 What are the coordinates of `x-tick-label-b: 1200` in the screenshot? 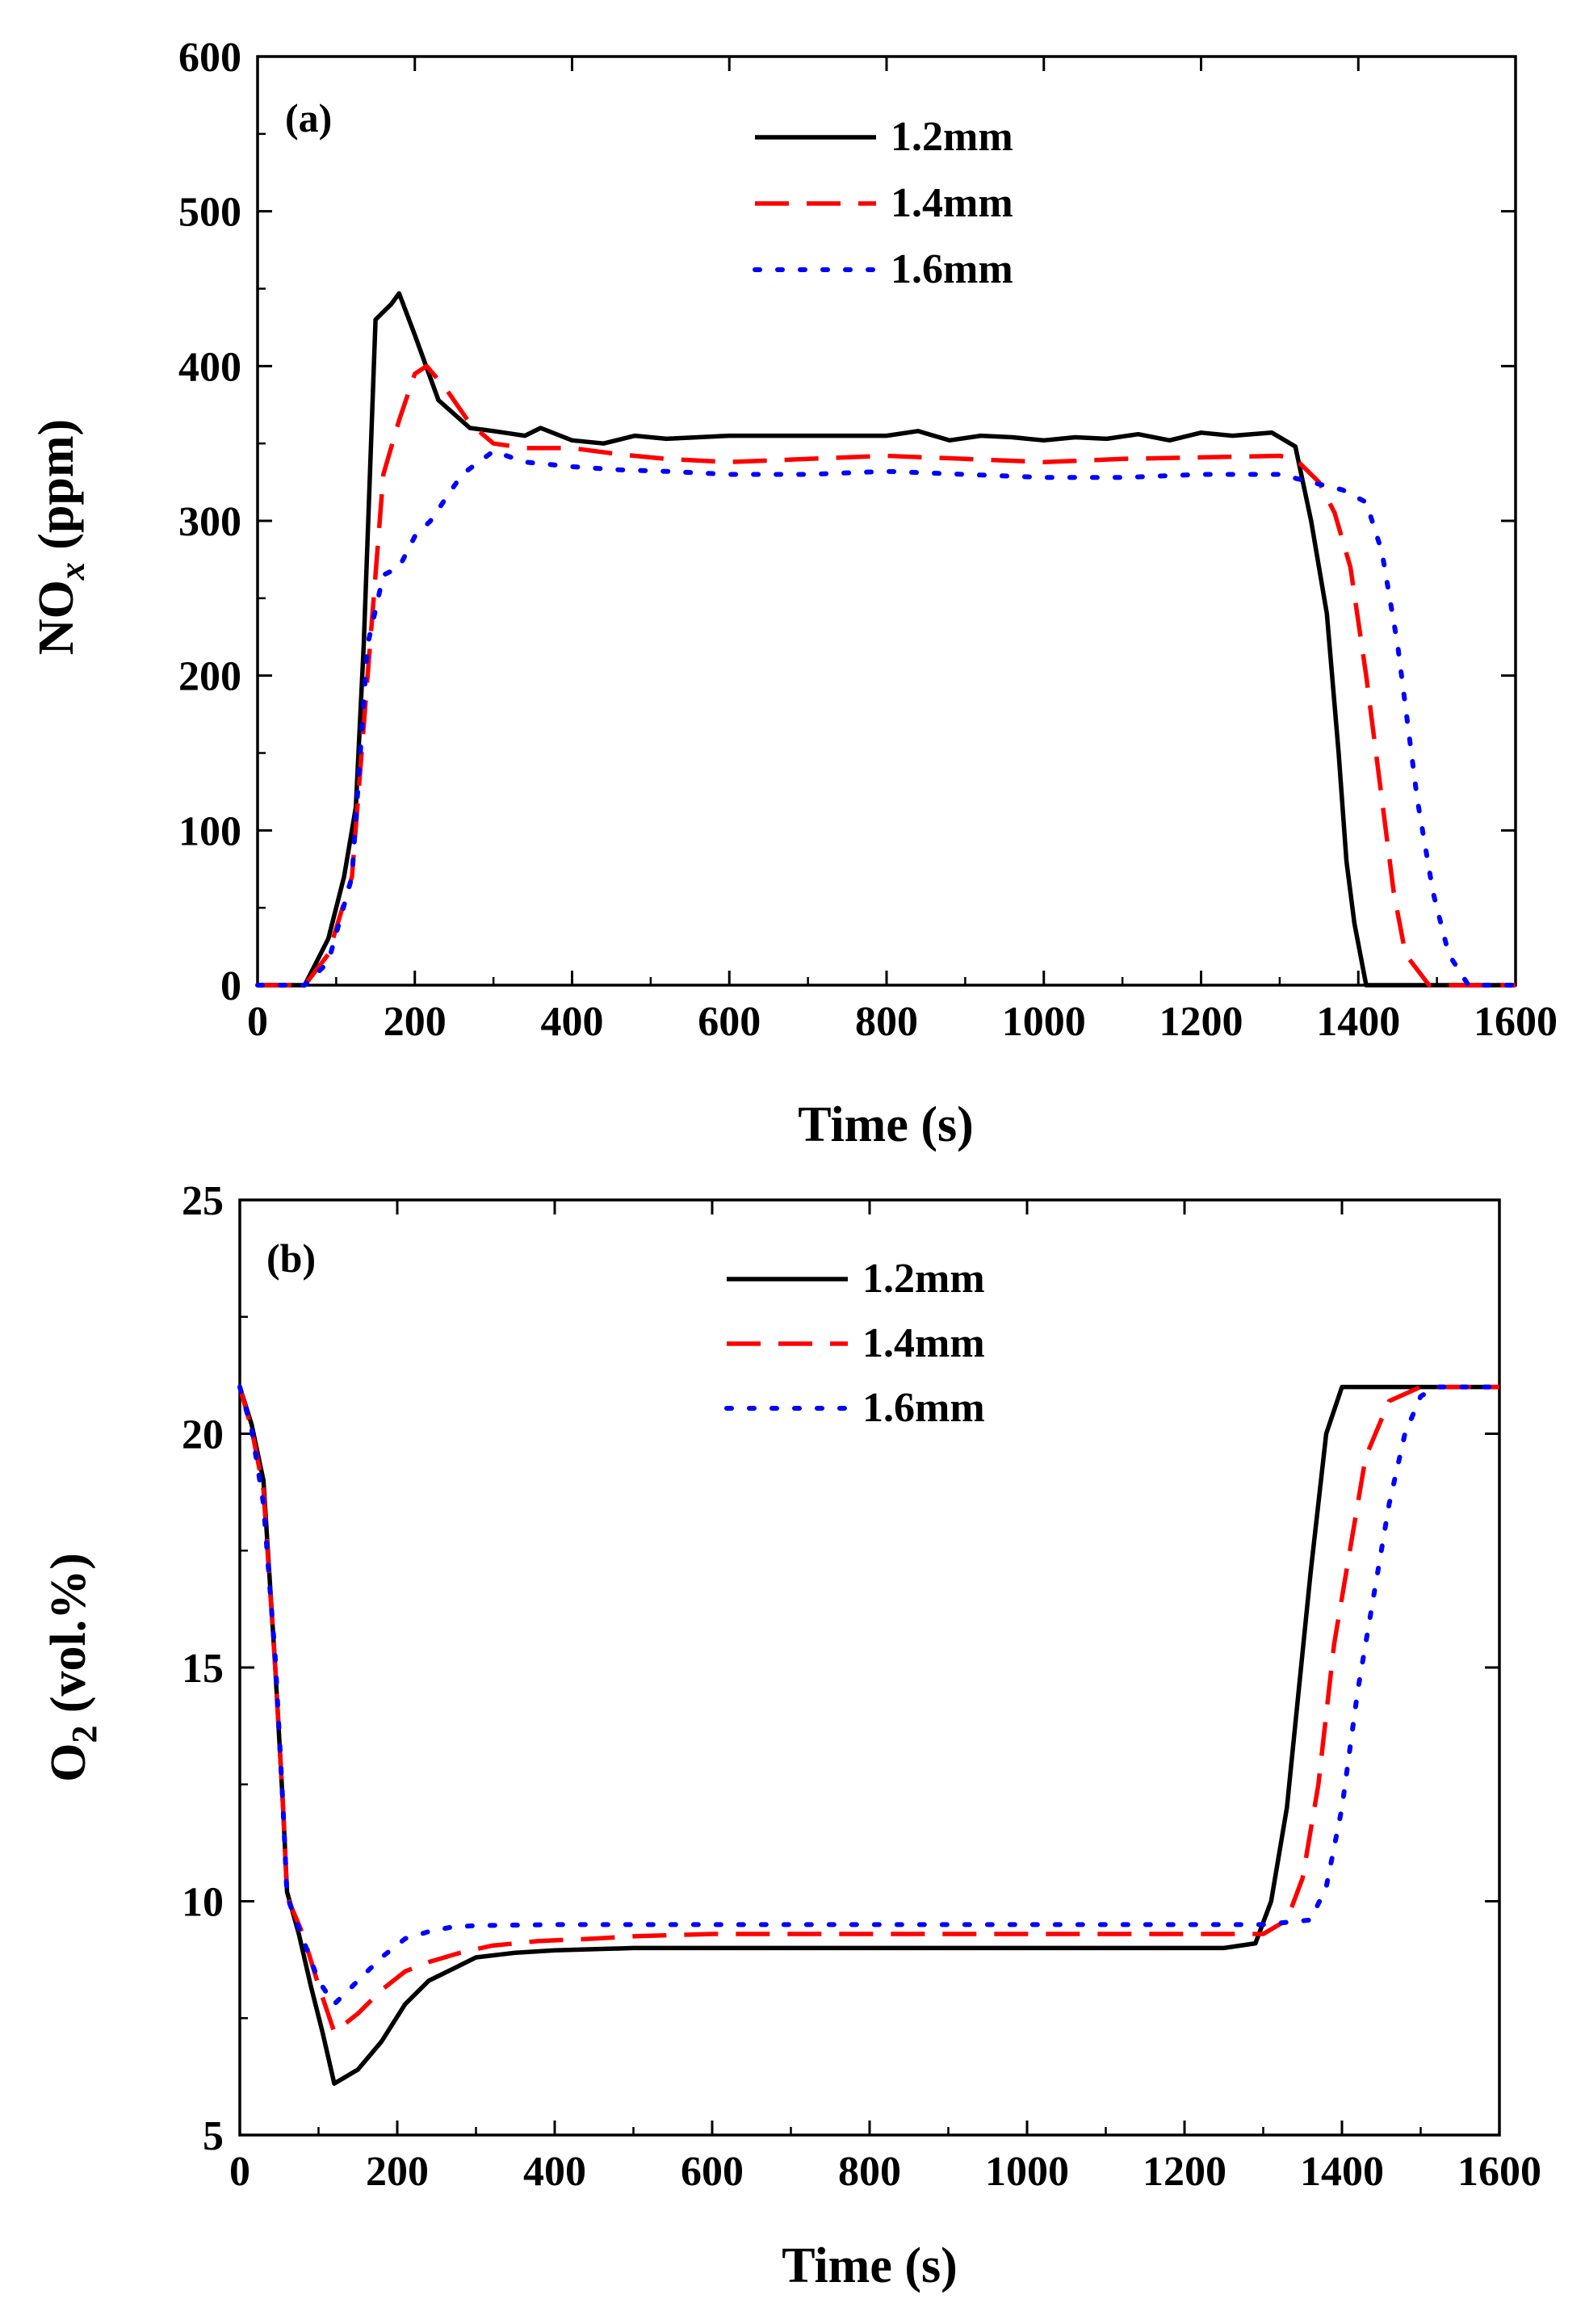 It's located at (1184, 2172).